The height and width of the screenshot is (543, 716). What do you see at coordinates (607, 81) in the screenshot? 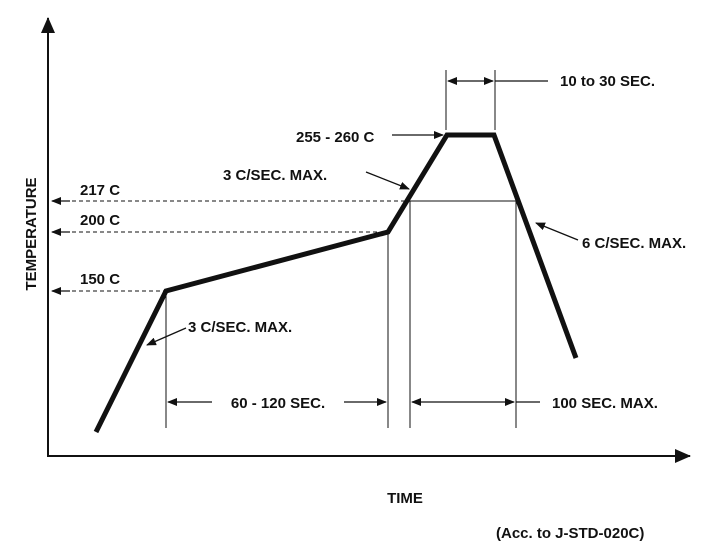
I see `peak-time-label: 10 to 30 SEC.` at bounding box center [607, 81].